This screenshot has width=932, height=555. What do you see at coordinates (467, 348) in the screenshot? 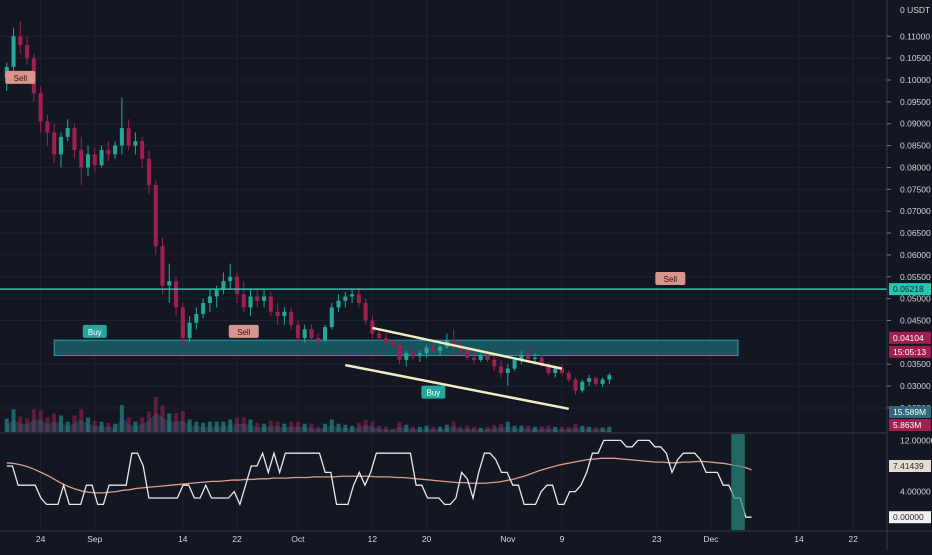
I see `wedge-upper-line` at bounding box center [467, 348].